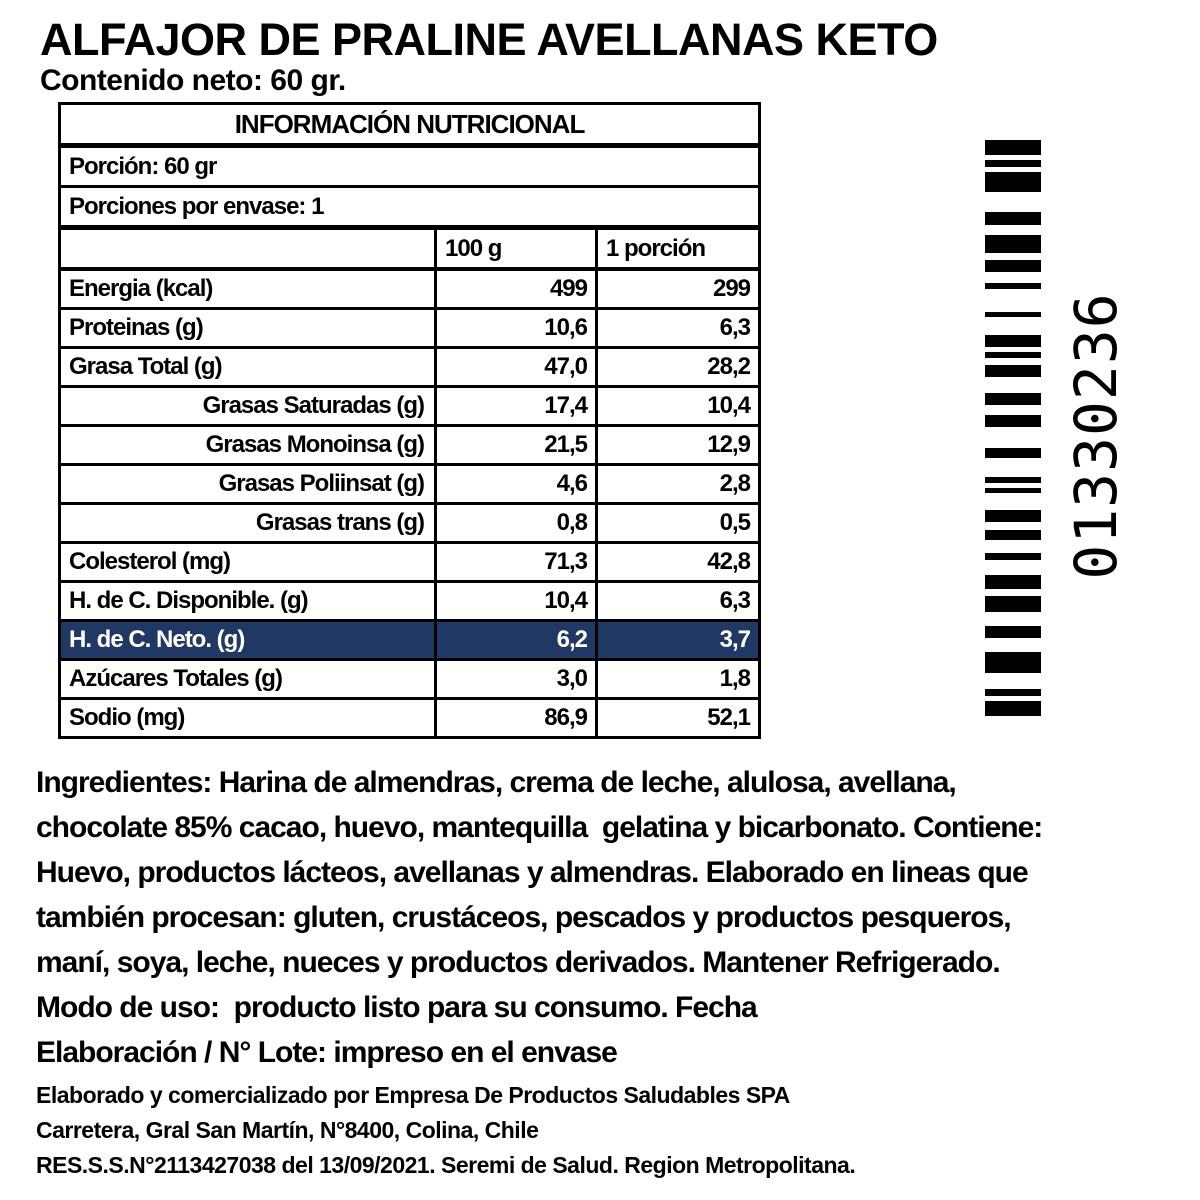  Describe the element at coordinates (516, 288) in the screenshot. I see `value-per-100g: 499` at that location.